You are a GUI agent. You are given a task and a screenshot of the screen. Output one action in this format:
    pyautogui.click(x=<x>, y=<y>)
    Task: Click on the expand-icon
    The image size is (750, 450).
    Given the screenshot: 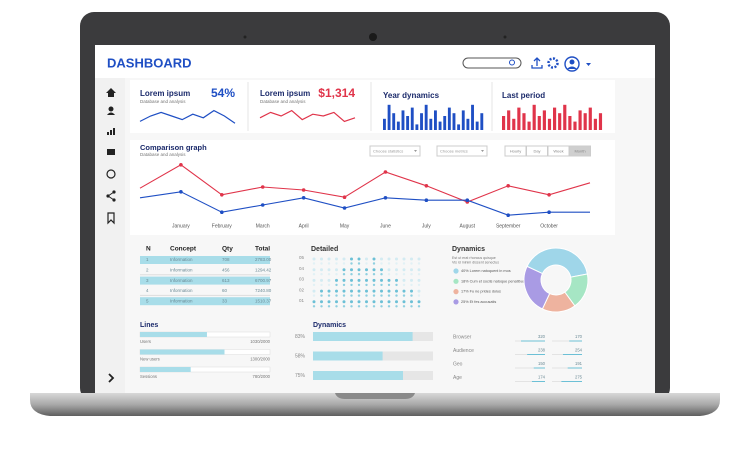 What is the action you would take?
    pyautogui.click(x=111, y=378)
    